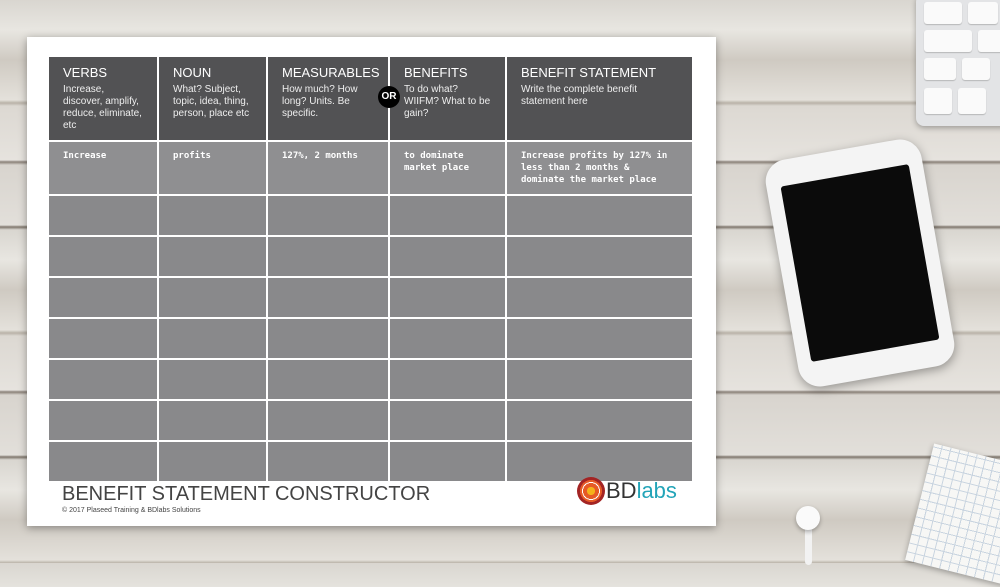 The height and width of the screenshot is (587, 1000). Describe the element at coordinates (808, 545) in the screenshot. I see `earbud-stem` at that location.